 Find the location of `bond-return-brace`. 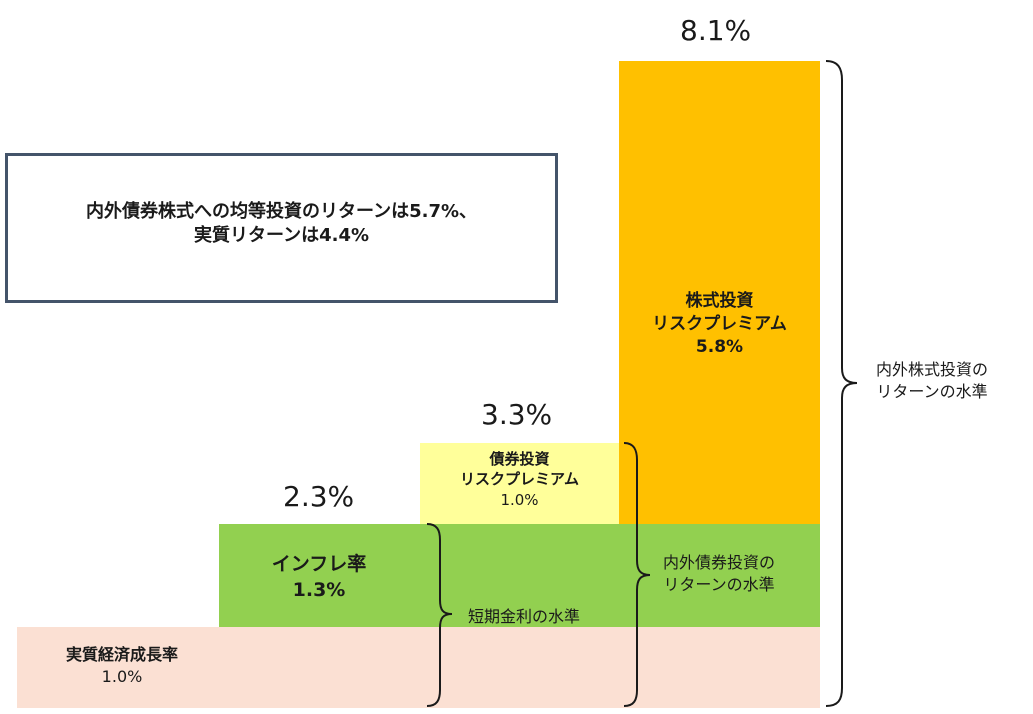

bond-return-brace is located at coordinates (637, 574).